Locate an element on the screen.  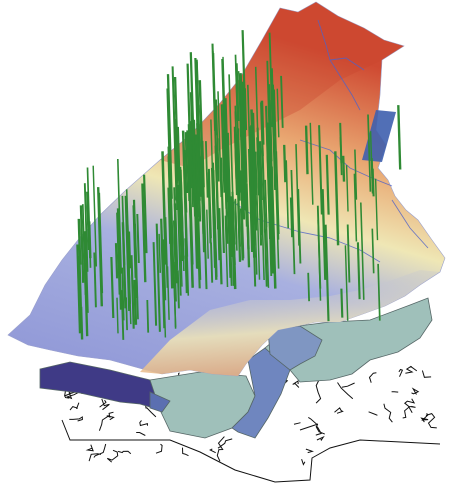
zone-east-light is located at coordinates (348, 340).